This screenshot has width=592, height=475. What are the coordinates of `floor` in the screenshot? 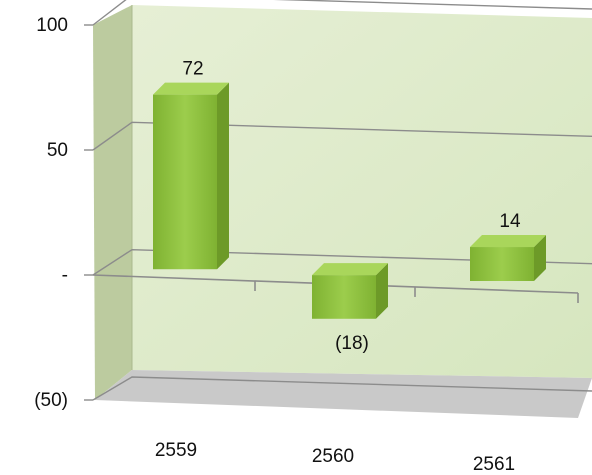 It's located at (343, 394).